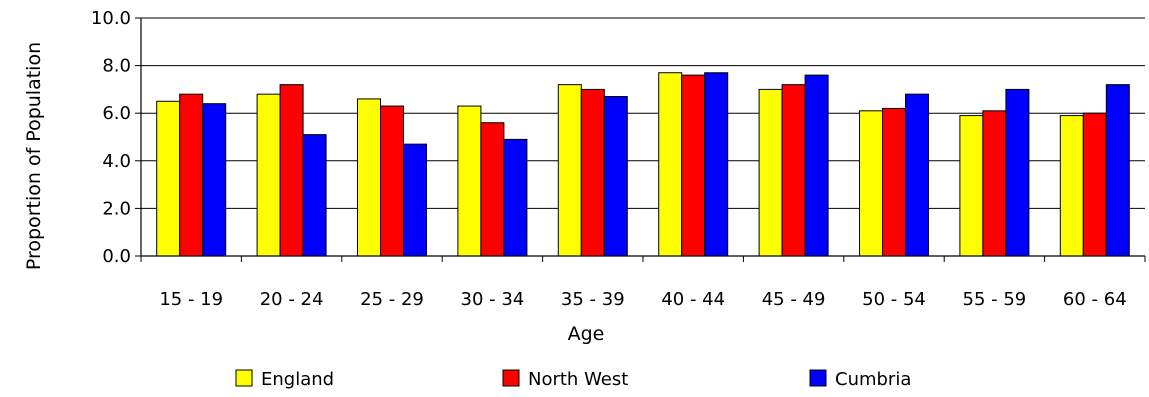 This screenshot has height=397, width=1149. Describe the element at coordinates (1095, 299) in the screenshot. I see `x-tick-label: 60 - 64` at that location.